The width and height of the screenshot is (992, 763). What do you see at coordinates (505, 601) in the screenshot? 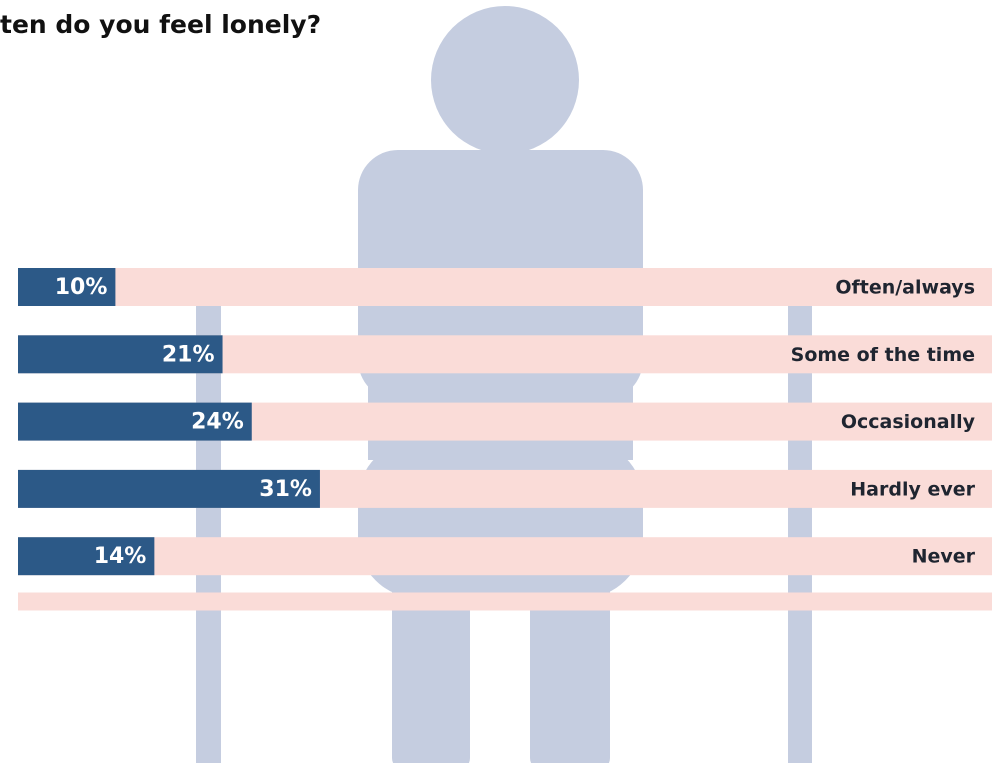
I see `bench-rail` at bounding box center [505, 601].